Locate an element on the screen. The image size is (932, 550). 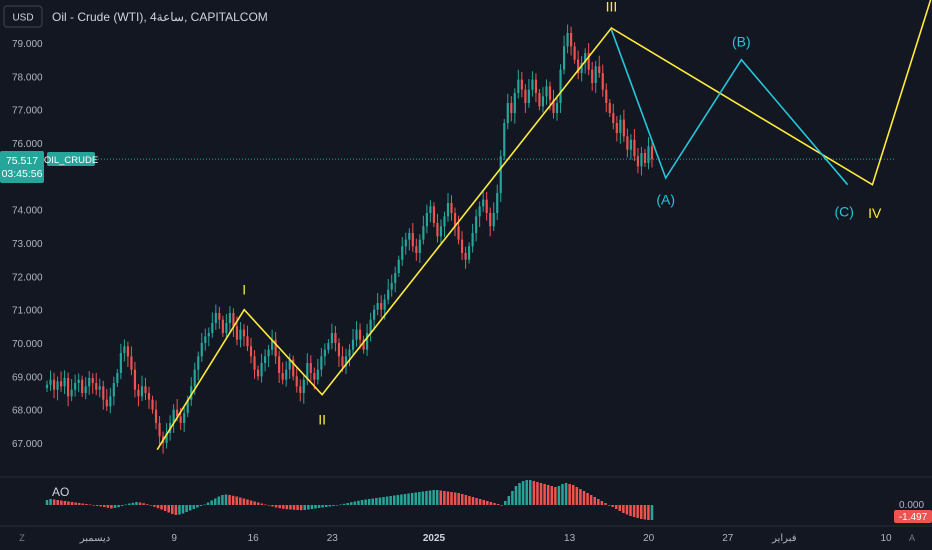
currency-button-label: USD is located at coordinates (22, 18).